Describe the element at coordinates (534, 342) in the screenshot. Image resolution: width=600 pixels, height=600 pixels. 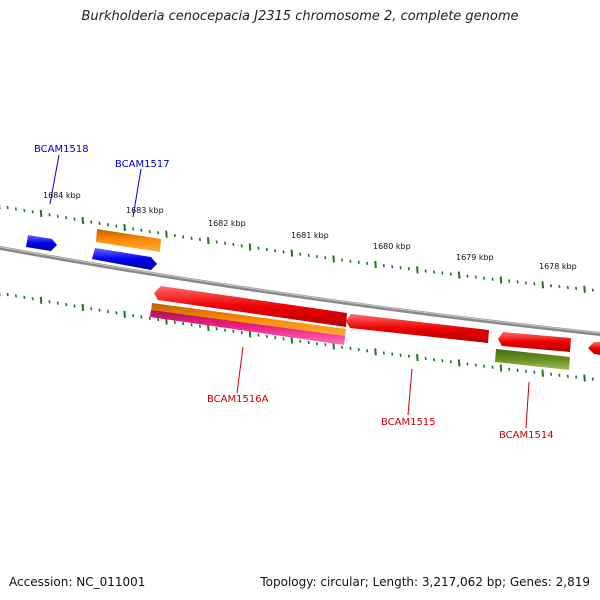
I see `gene-bcam1514` at that location.